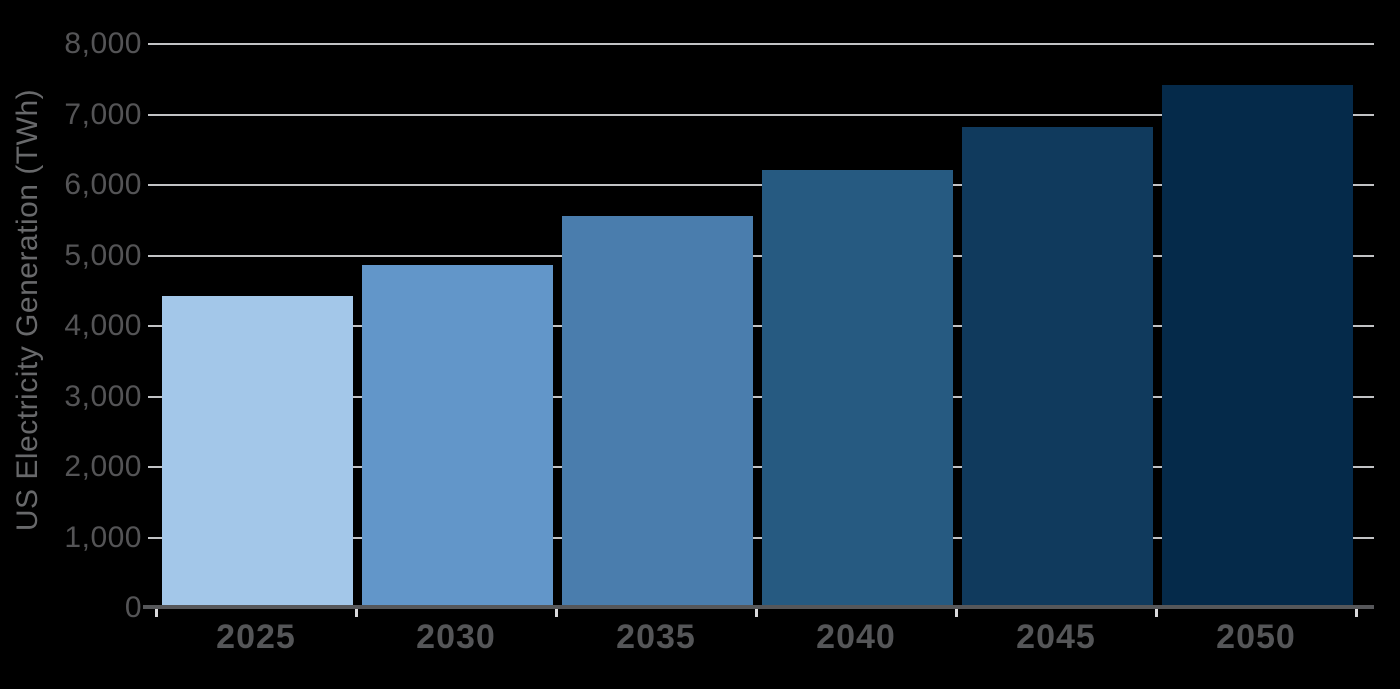 The image size is (1400, 689). What do you see at coordinates (257, 450) in the screenshot?
I see `bar-2025` at bounding box center [257, 450].